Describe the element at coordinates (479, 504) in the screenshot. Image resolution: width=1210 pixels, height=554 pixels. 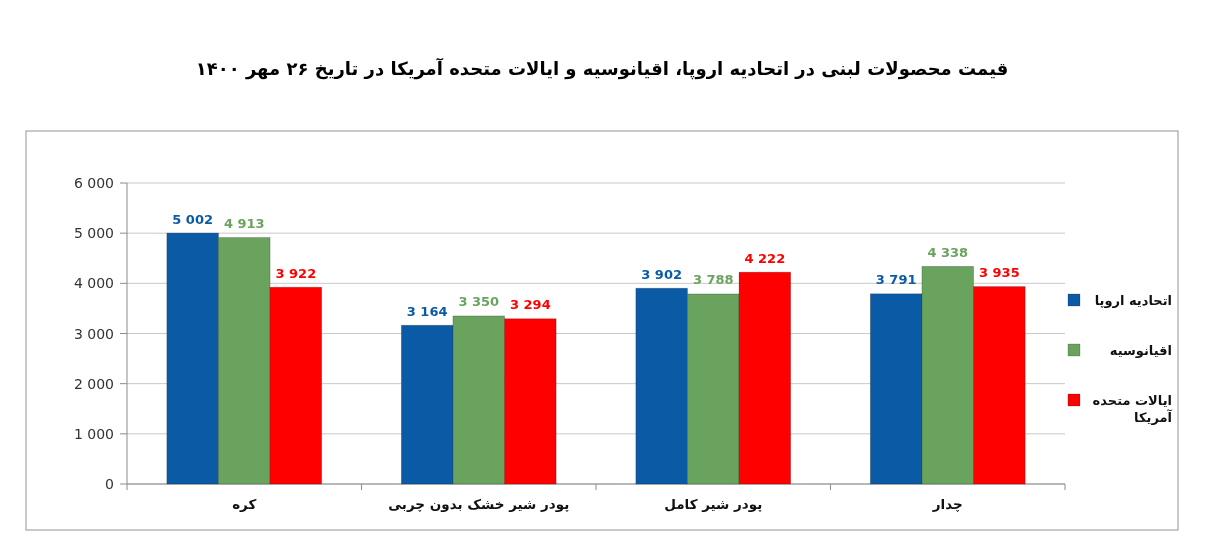
I see `xtick: پودر شیر خشک بدون چربی` at that location.